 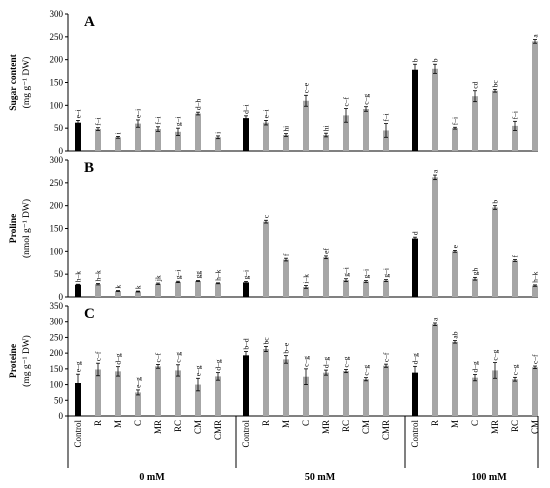 I want to click on panel-letter: C, so click(x=89, y=314).